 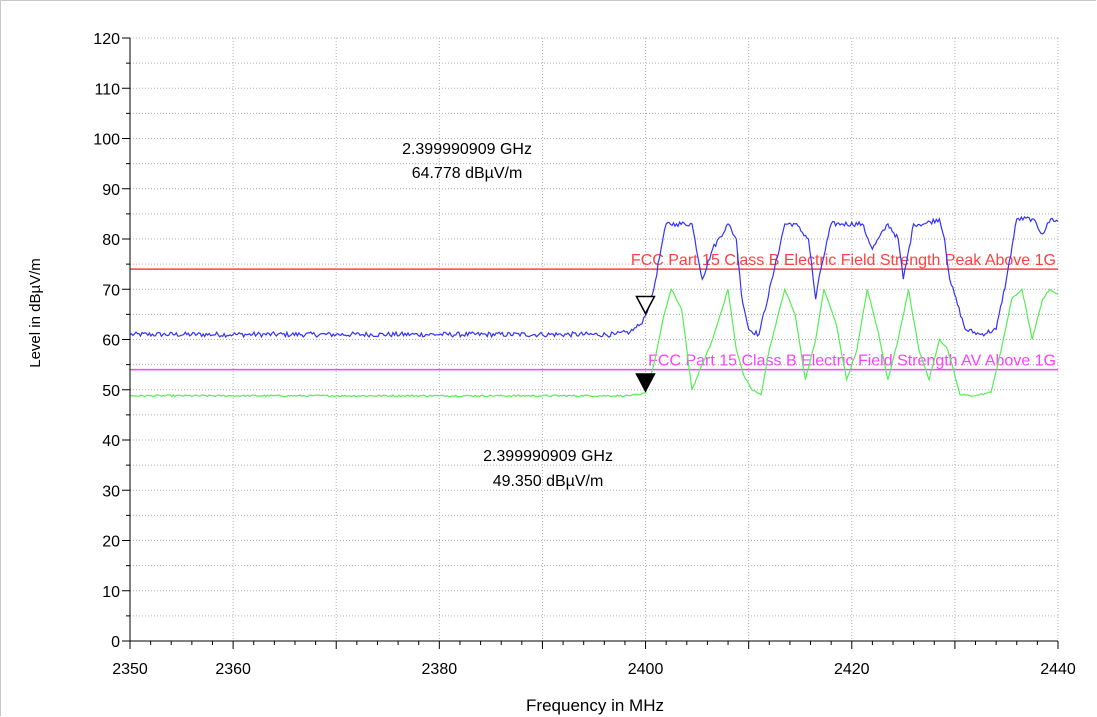 What do you see at coordinates (107, 89) in the screenshot?
I see `y-tick-label: 110` at bounding box center [107, 89].